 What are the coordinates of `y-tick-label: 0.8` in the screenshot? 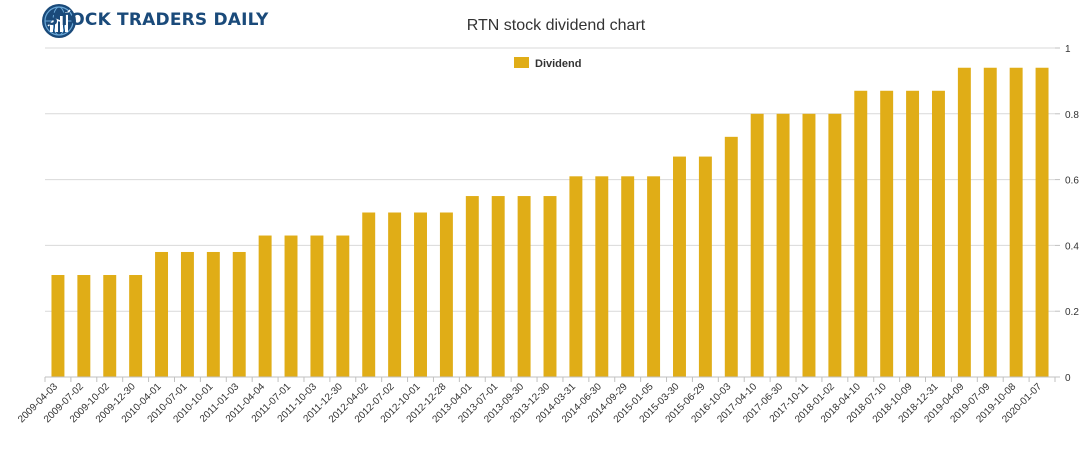 It's located at (1072, 115).